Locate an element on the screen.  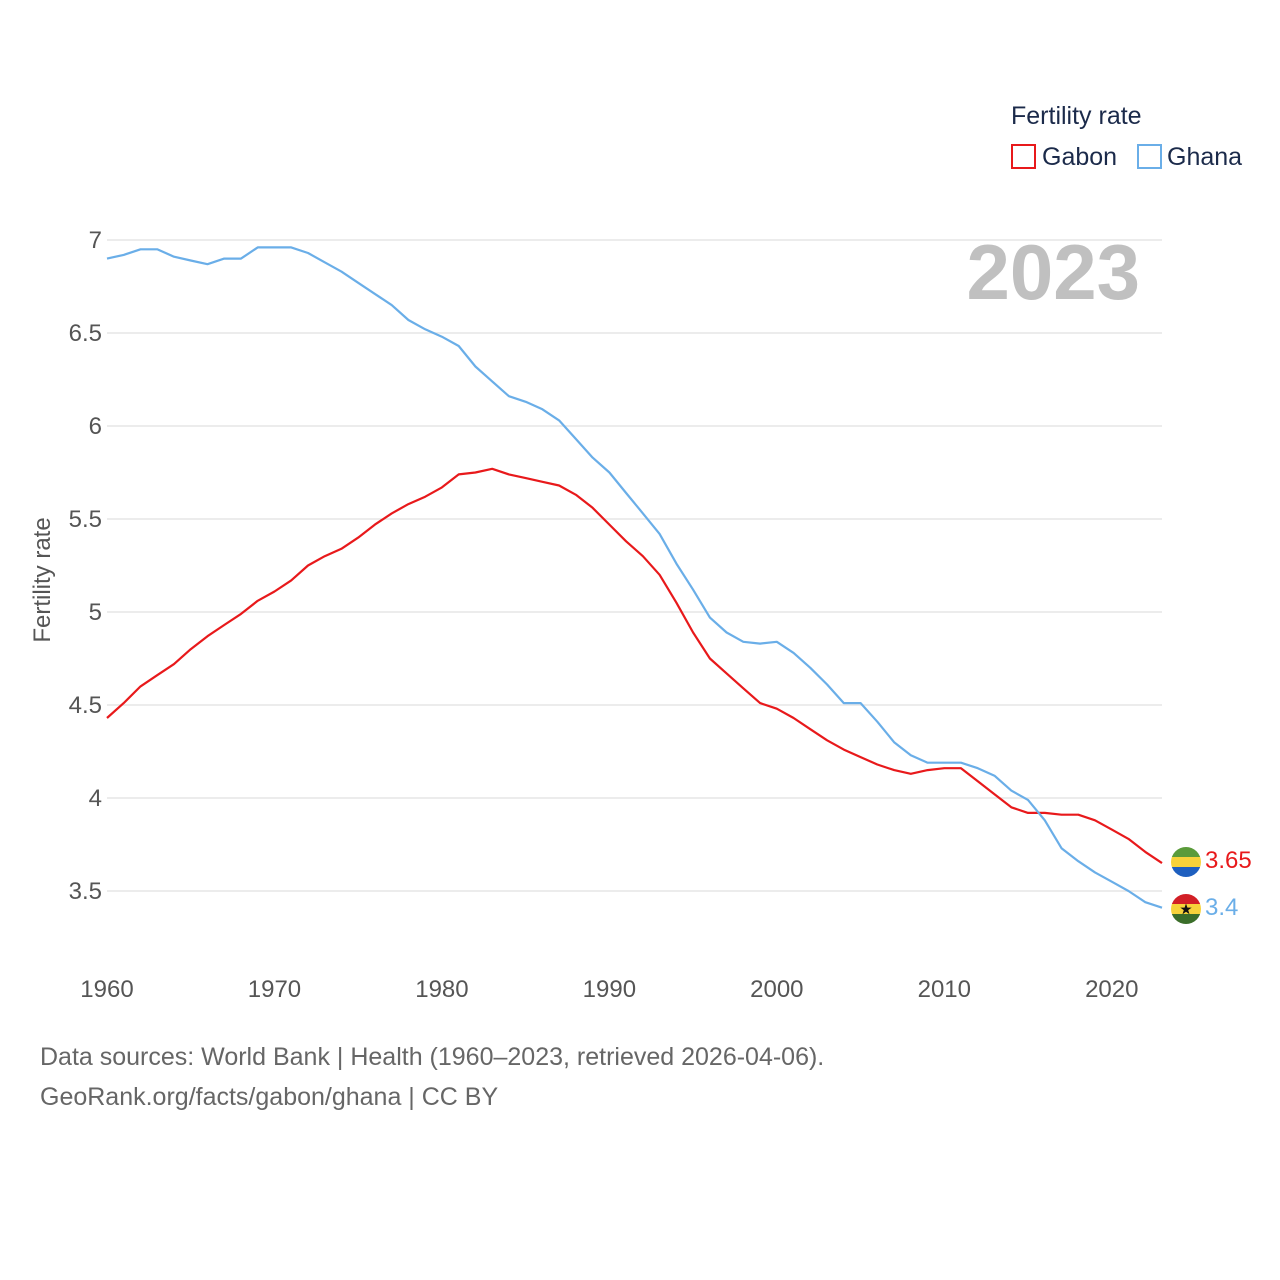
legend-item-gabon: Gabon is located at coordinates (1064, 157).